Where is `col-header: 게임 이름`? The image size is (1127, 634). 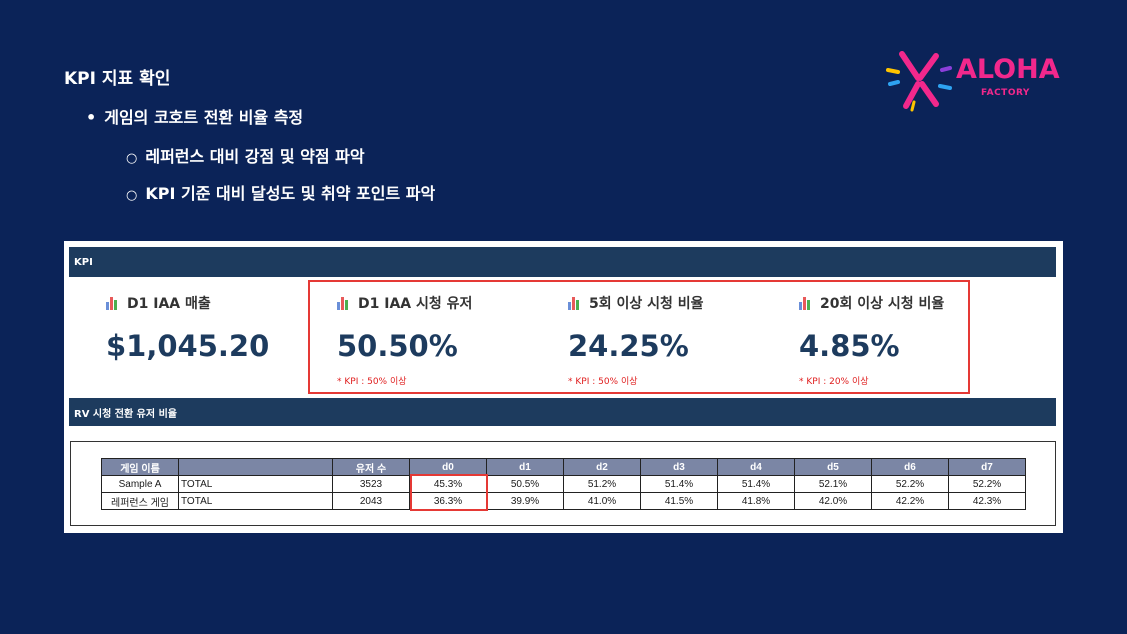 col-header: 게임 이름 is located at coordinates (140, 467).